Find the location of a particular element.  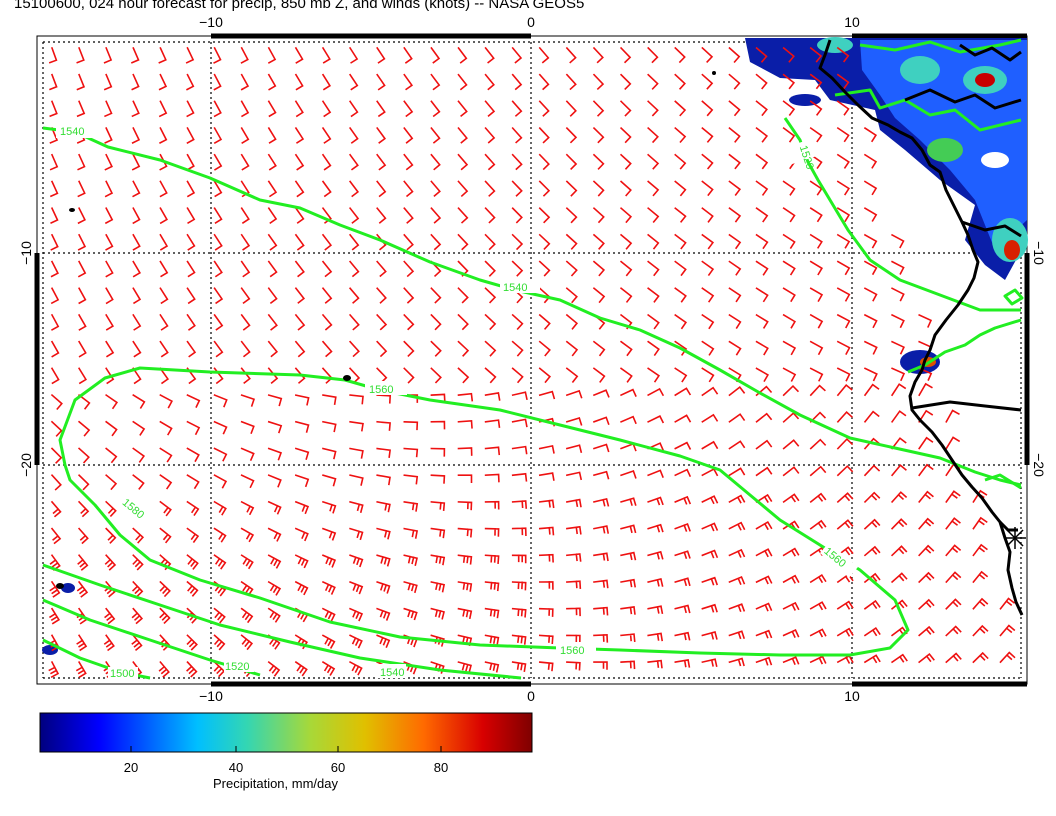

precip-colorbar is located at coordinates (286, 732).